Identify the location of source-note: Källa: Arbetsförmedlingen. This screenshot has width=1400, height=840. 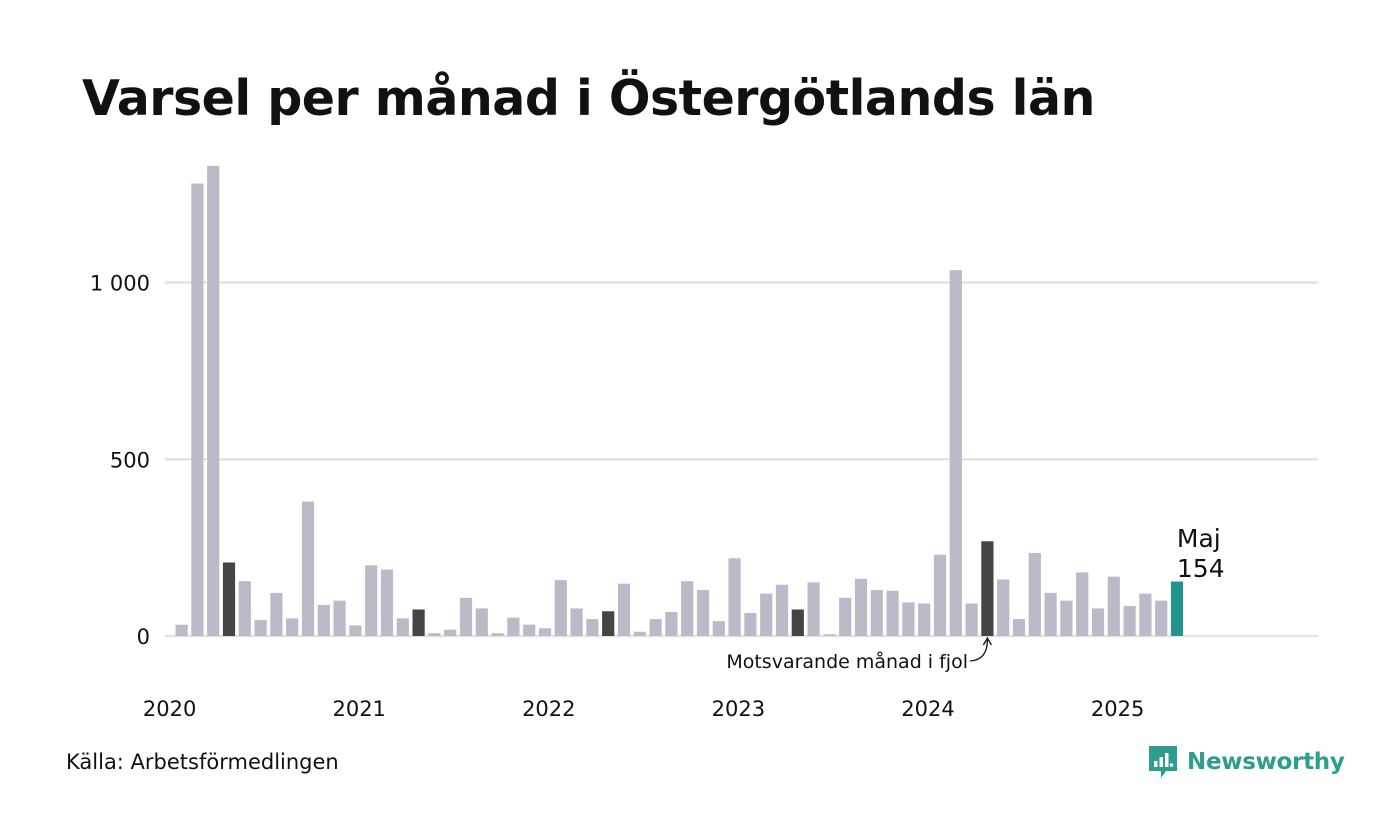
(202, 762).